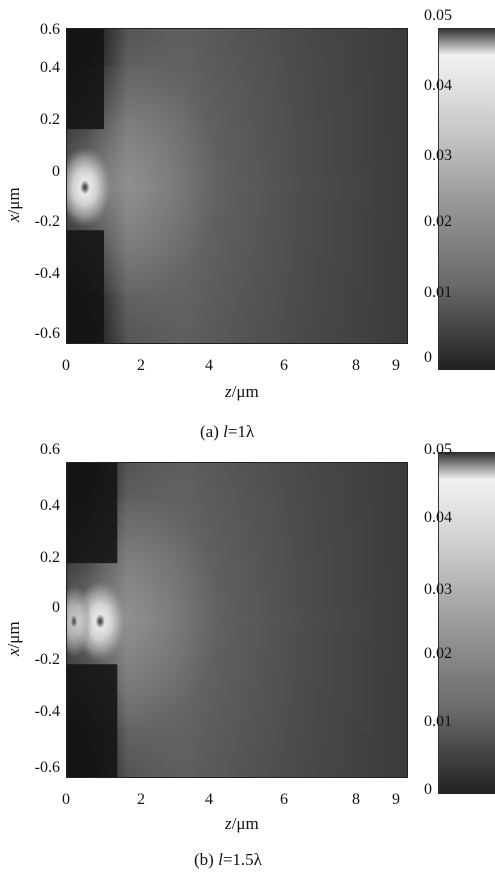  I want to click on caption-prefix: (a), so click(212, 431).